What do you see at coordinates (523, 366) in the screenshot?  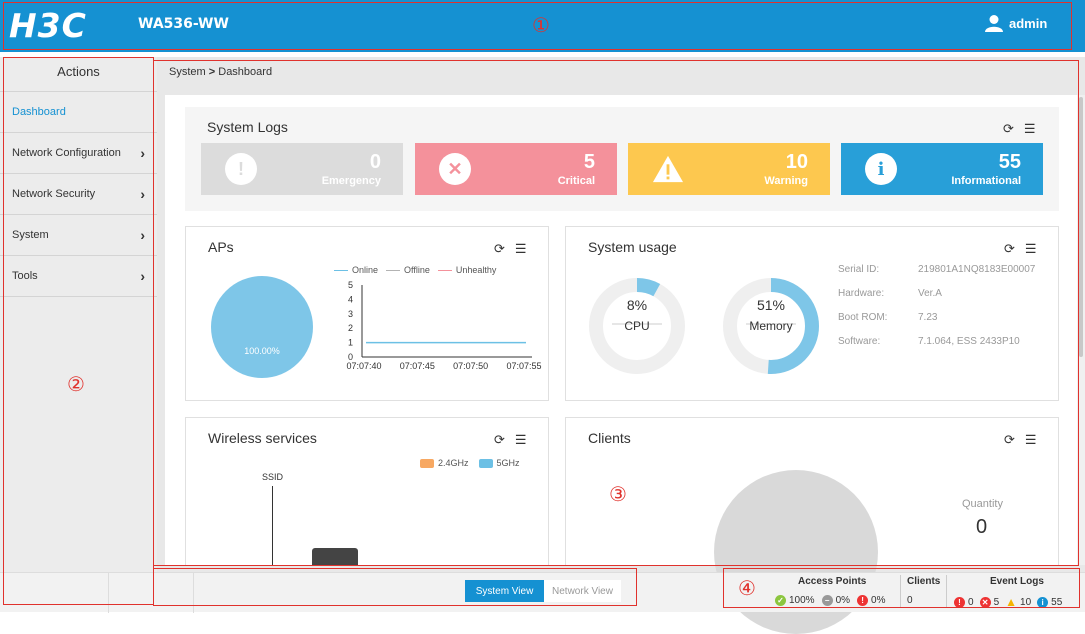 I see `x-tick-label: 07:07:55` at bounding box center [523, 366].